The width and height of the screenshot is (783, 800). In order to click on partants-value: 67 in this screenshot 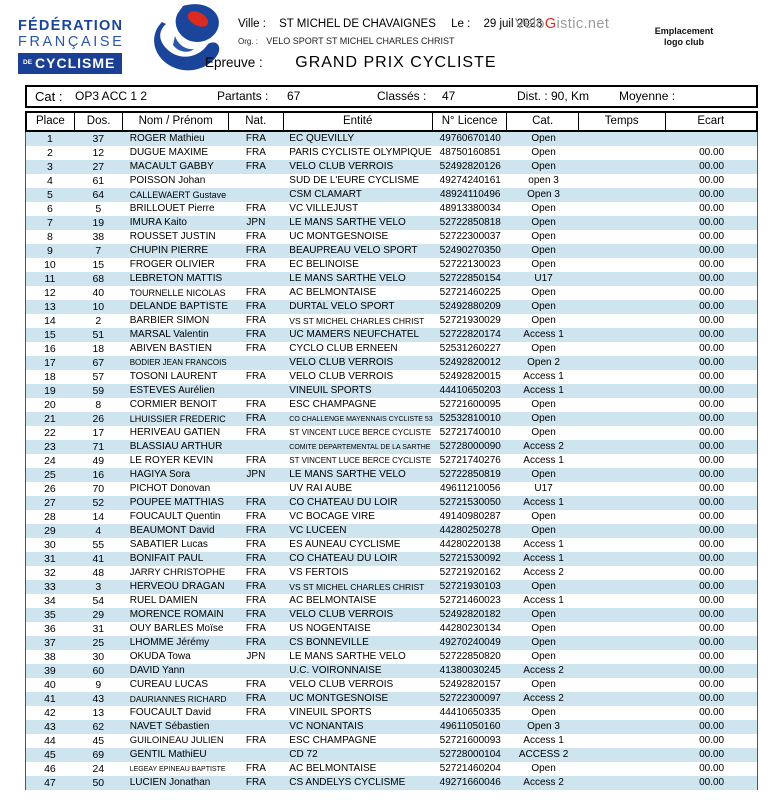, I will do `click(294, 96)`.